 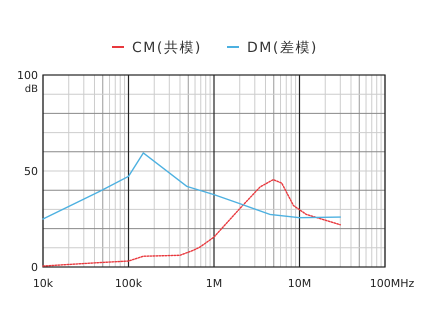 I want to click on x-axis-title: Hz, so click(x=407, y=283).